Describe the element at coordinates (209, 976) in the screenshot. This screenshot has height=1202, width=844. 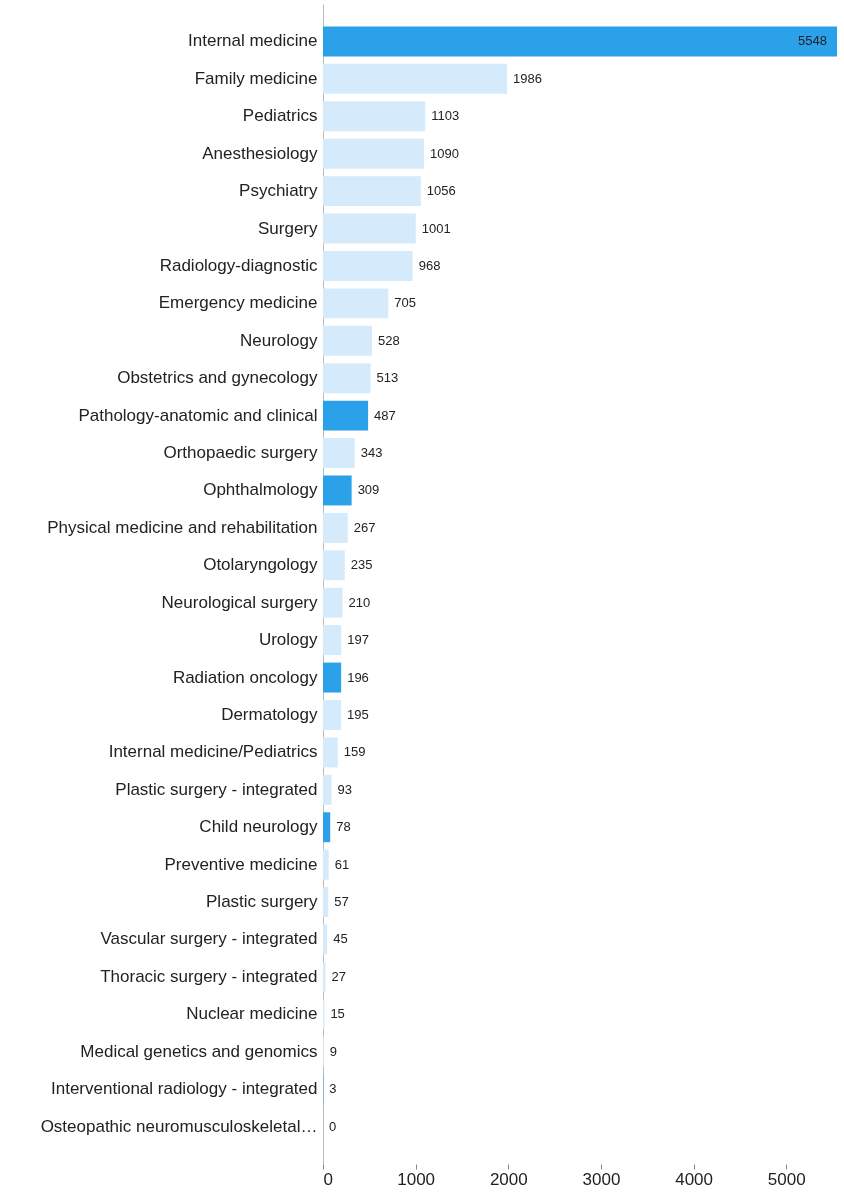
I see `y-tick-label: Thoracic surgery - integrated` at that location.